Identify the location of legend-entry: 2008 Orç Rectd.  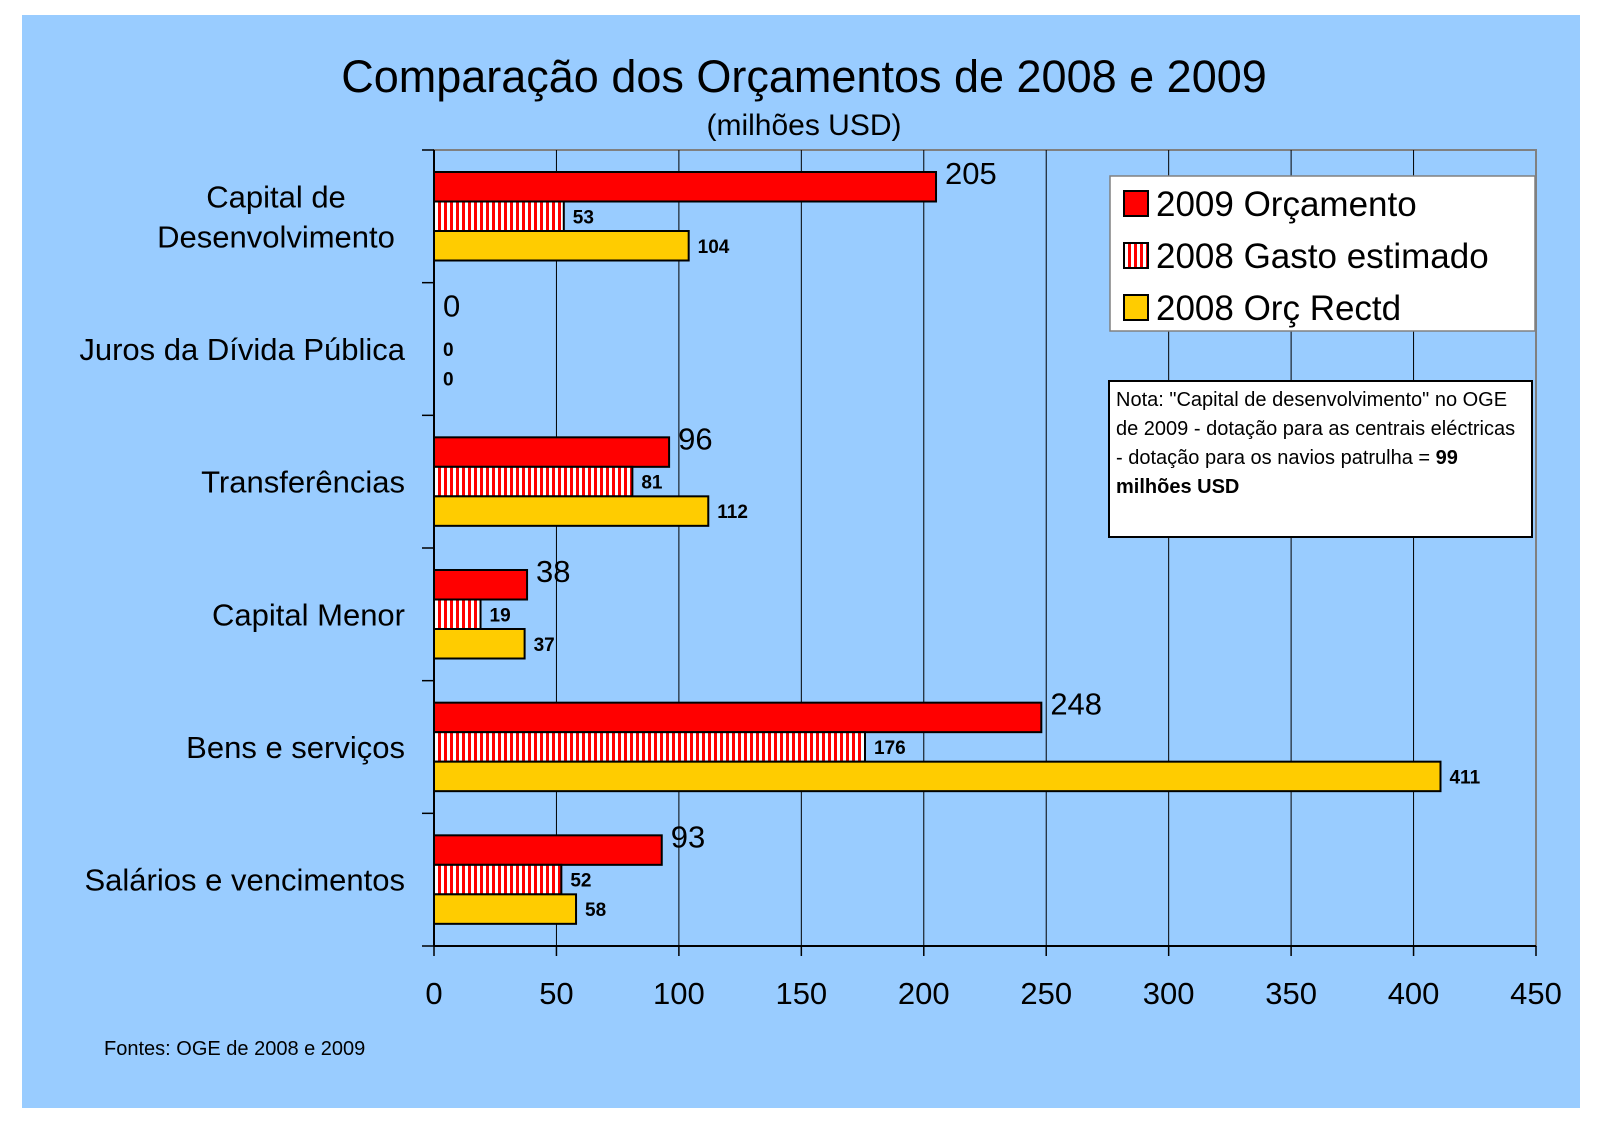
(1278, 308).